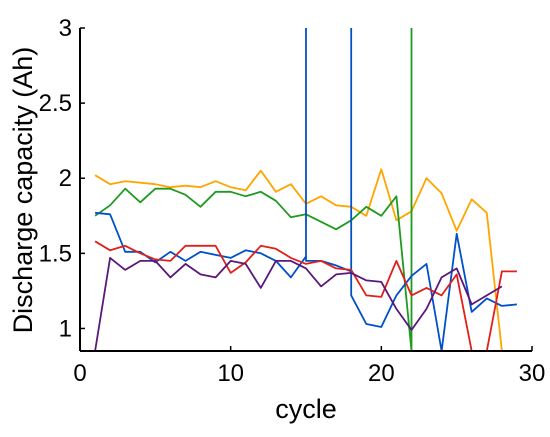  I want to click on y-tick-label: 3, so click(65, 28).